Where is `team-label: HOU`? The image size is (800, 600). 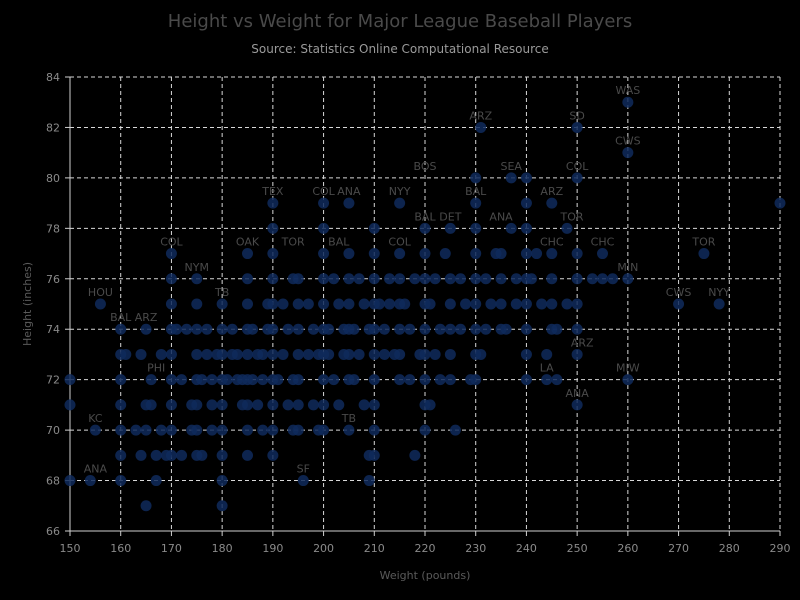
team-label: HOU is located at coordinates (100, 292).